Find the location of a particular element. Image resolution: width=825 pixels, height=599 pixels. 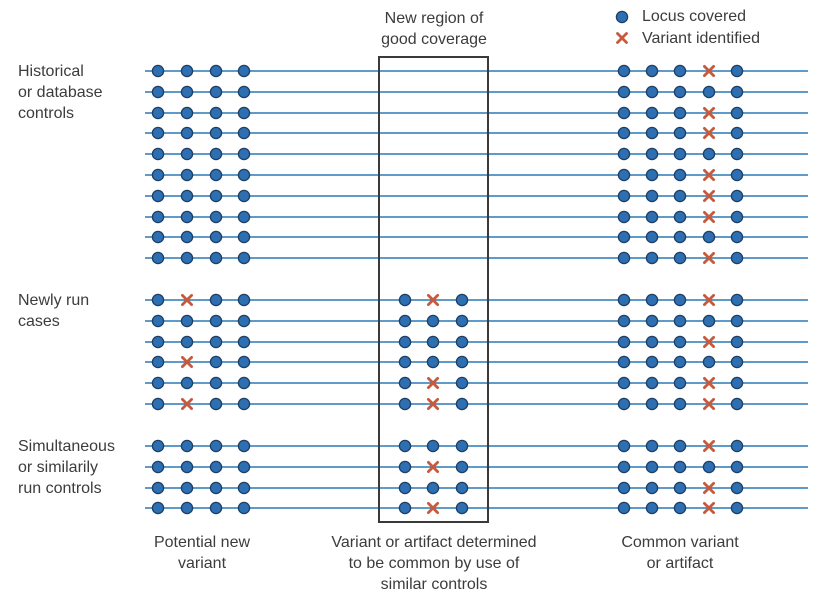

legend is located at coordinates (622, 27).